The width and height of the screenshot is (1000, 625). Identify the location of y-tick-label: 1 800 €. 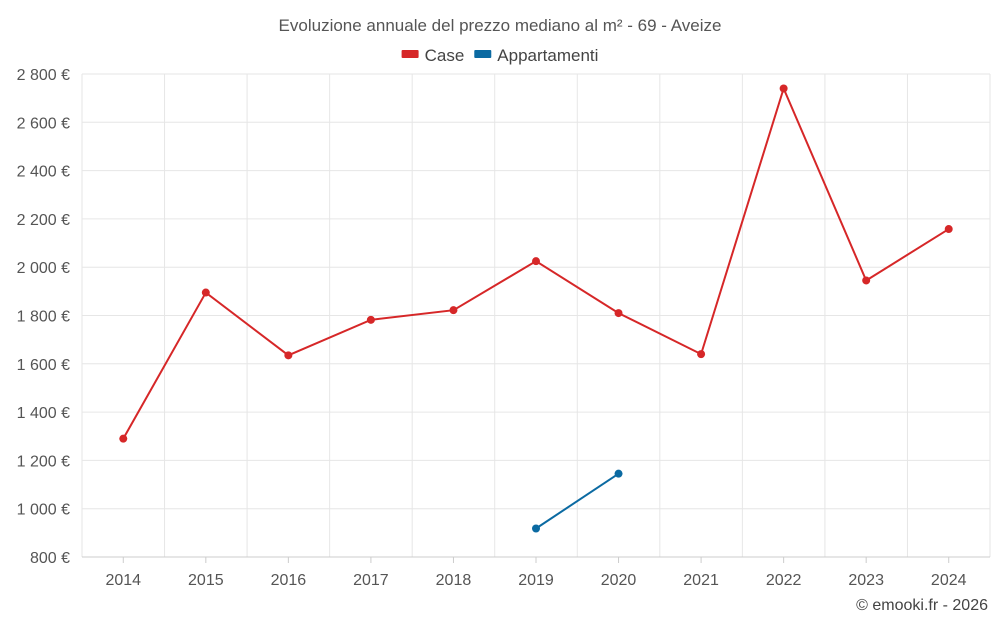
(43, 317).